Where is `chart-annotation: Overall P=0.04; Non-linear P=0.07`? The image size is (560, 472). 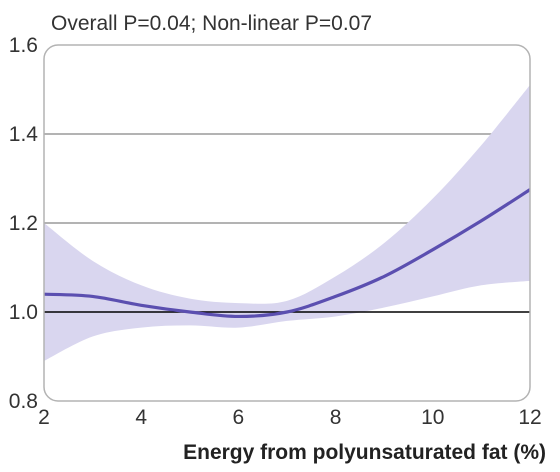 chart-annotation: Overall P=0.04; Non-linear P=0.07 is located at coordinates (212, 23).